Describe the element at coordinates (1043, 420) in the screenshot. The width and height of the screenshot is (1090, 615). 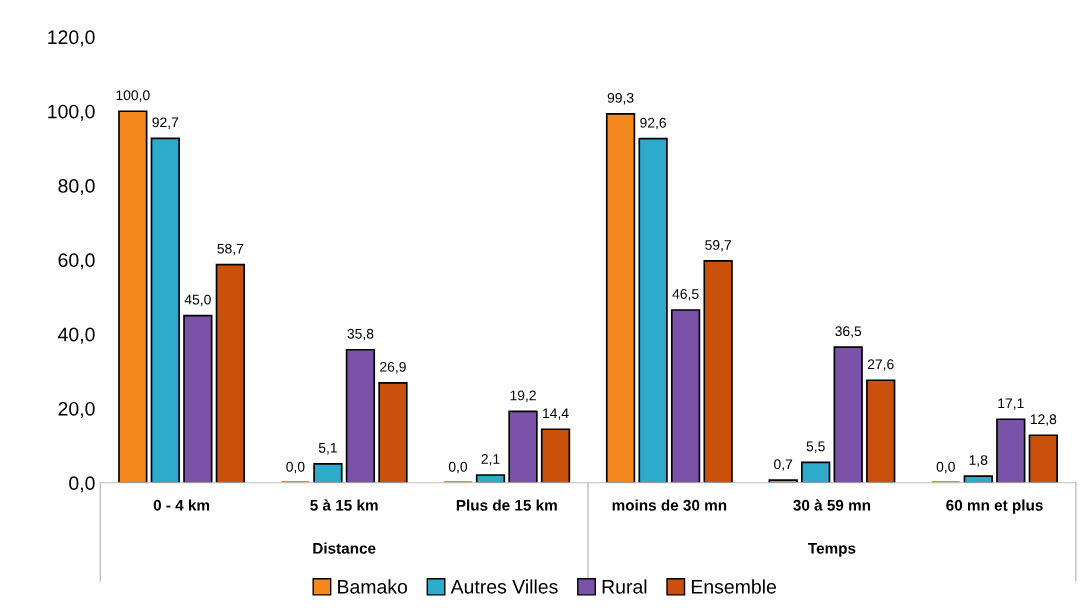
I see `data-label: 12,8` at that location.